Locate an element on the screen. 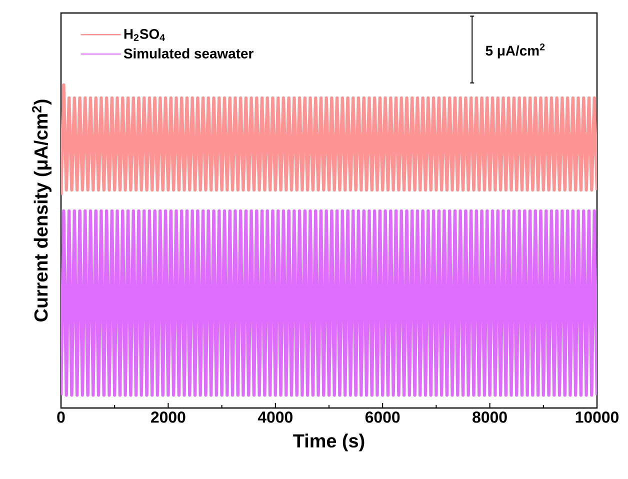  x-tick-label: 6000 is located at coordinates (382, 417).